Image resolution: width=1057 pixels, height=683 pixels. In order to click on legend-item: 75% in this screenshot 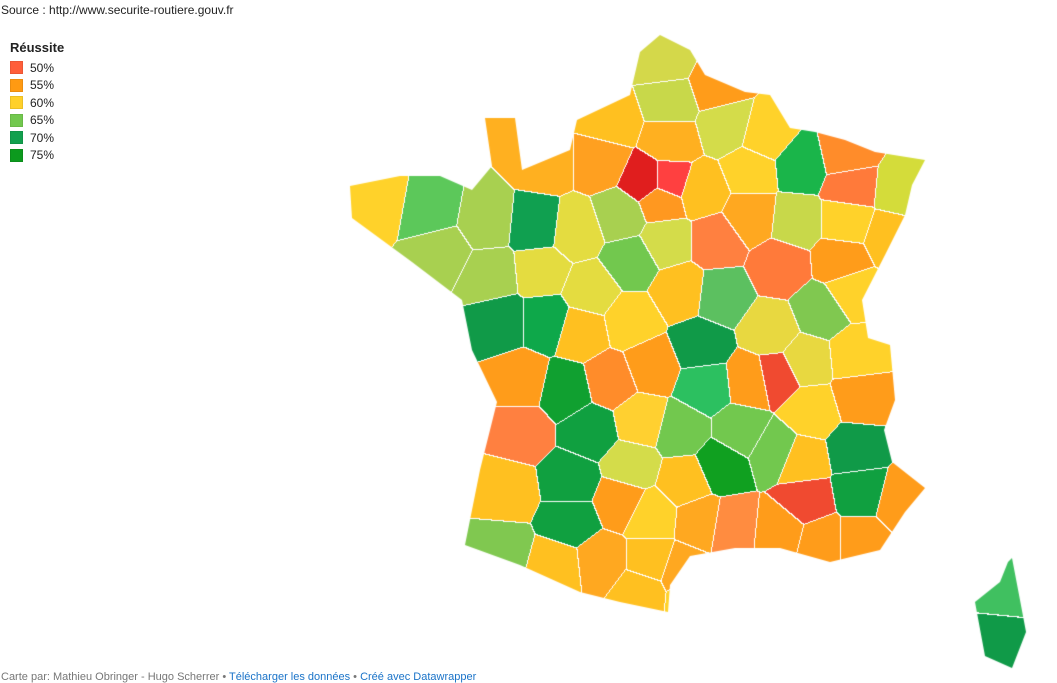, I will do `click(37, 156)`.